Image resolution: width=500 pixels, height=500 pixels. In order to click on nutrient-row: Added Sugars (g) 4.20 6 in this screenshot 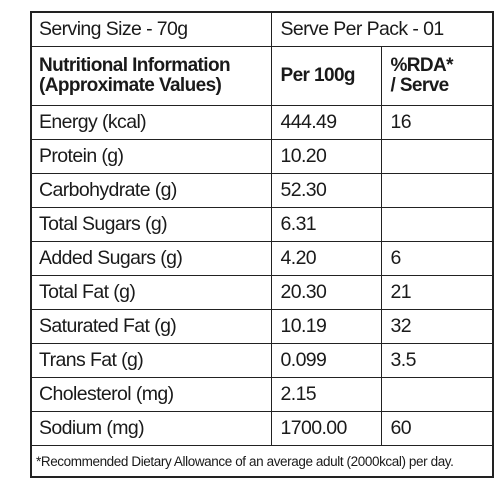, I will do `click(262, 258)`.